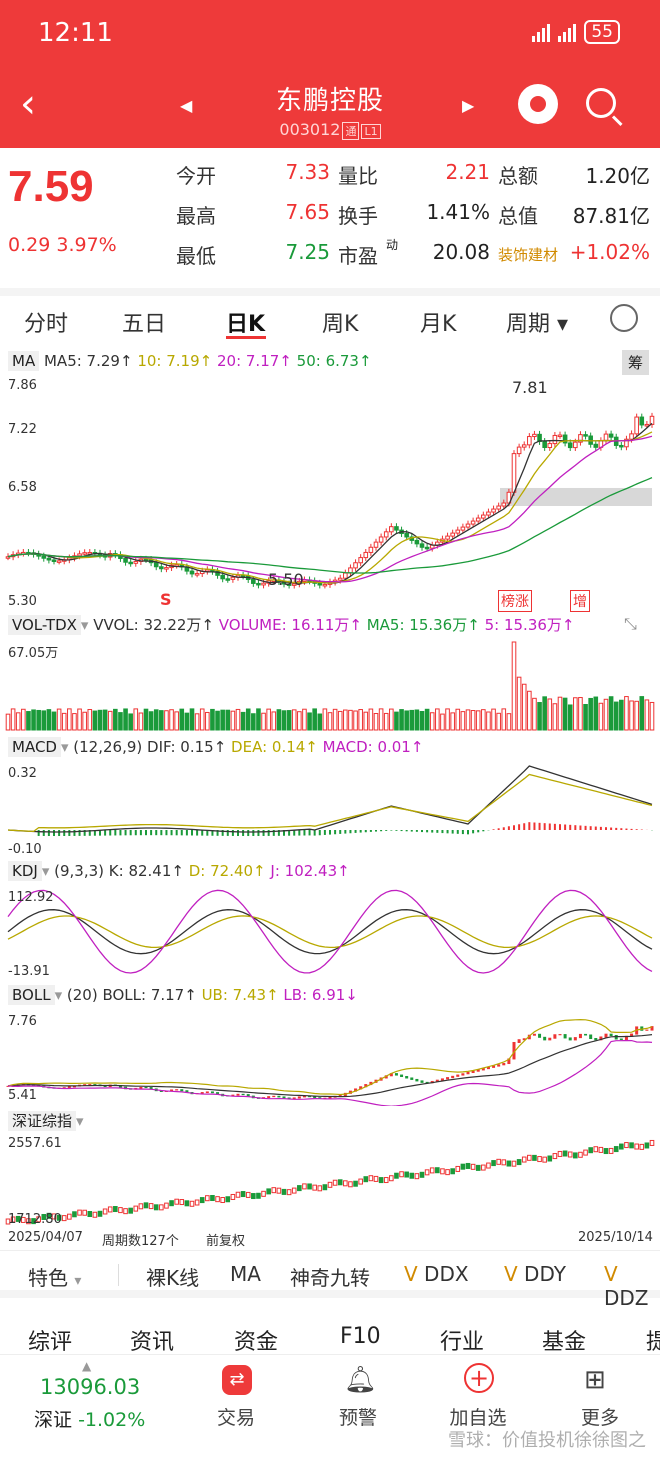  What do you see at coordinates (330, 1072) in the screenshot?
I see `boll-lower-line` at bounding box center [330, 1072].